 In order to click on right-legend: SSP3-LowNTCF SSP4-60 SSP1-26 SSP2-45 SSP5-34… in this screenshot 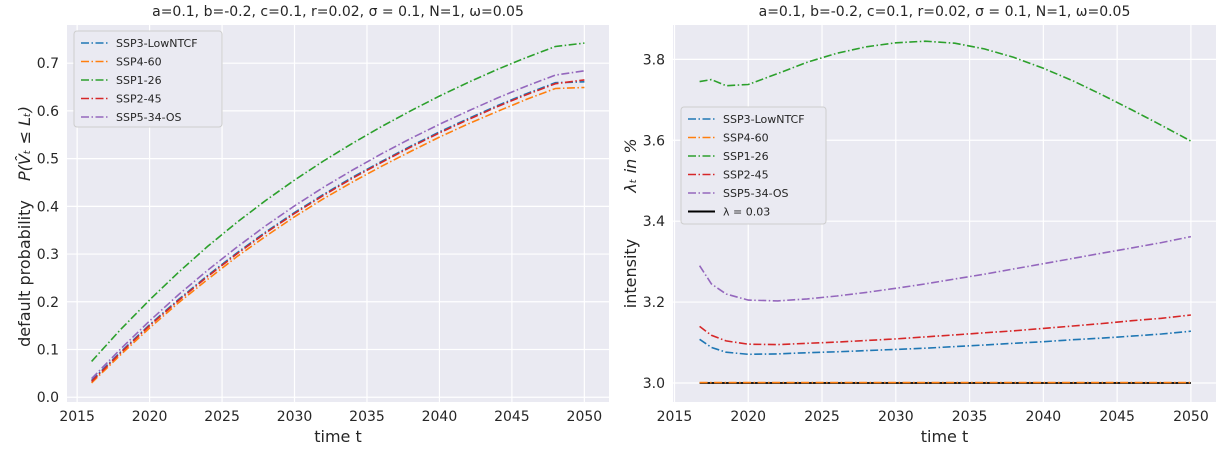, I will do `click(753, 165)`.